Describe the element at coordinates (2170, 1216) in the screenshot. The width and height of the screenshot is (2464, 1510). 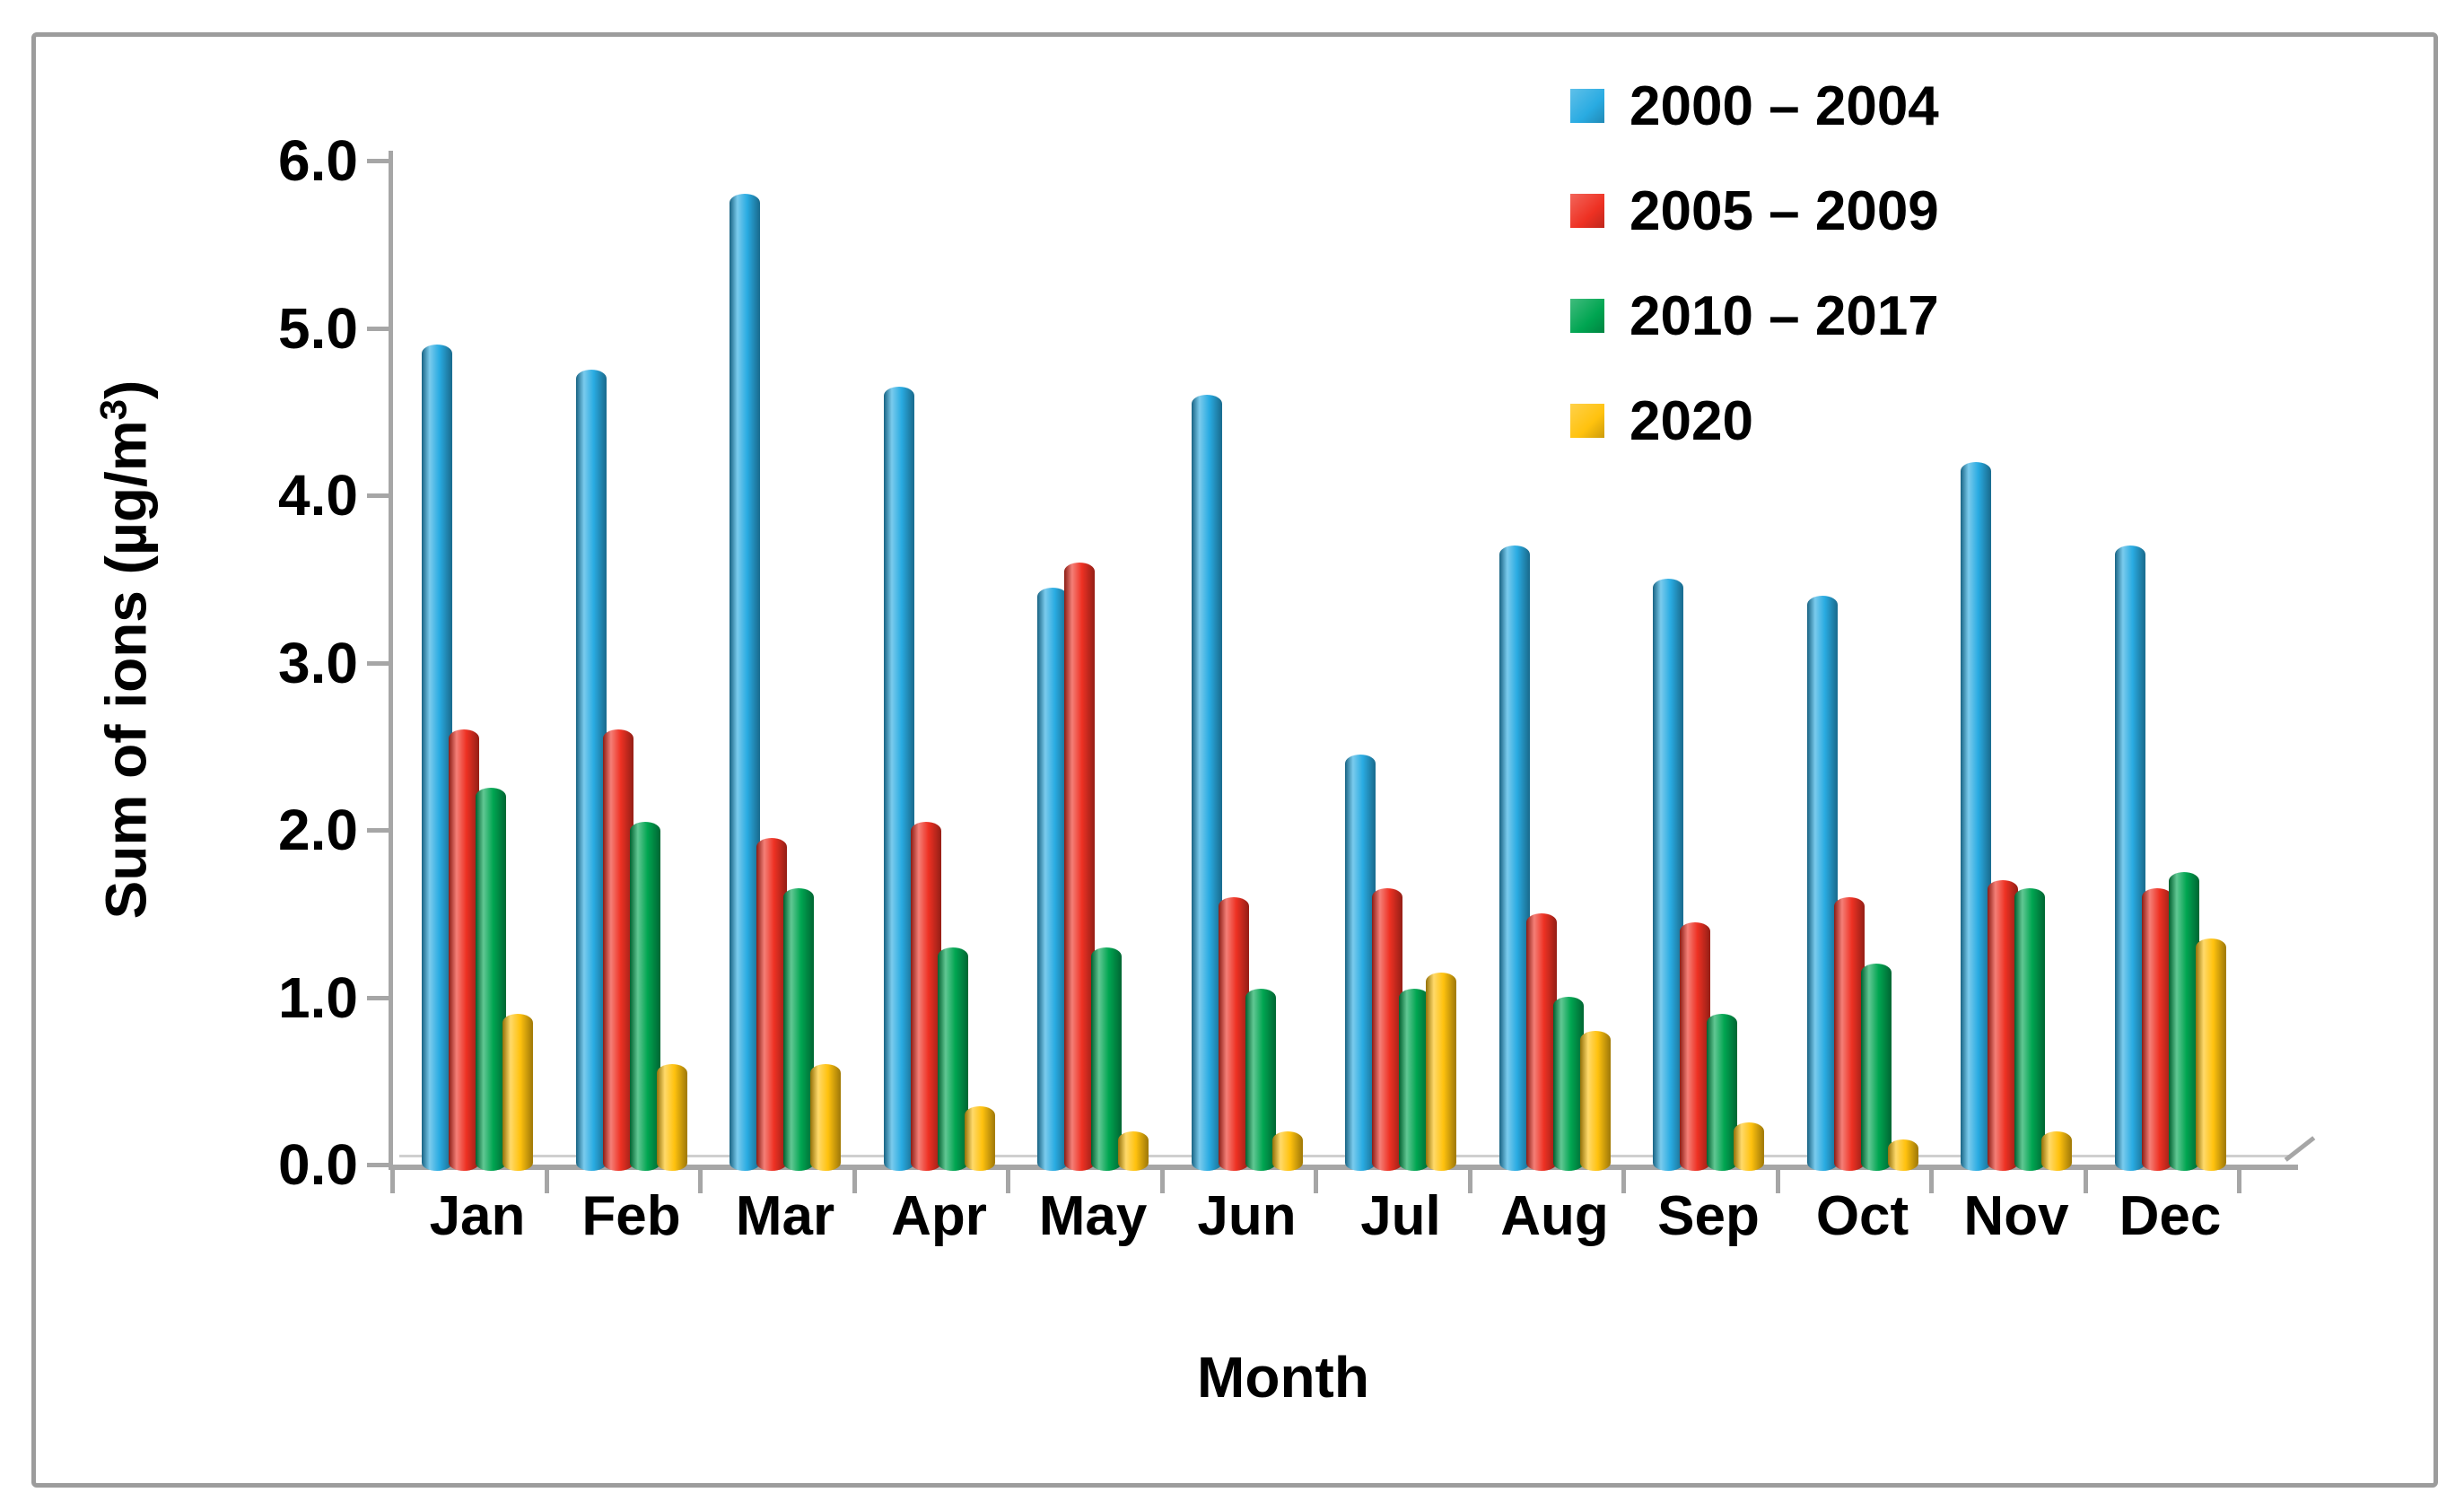
I see `month-label-dec: Dec` at that location.